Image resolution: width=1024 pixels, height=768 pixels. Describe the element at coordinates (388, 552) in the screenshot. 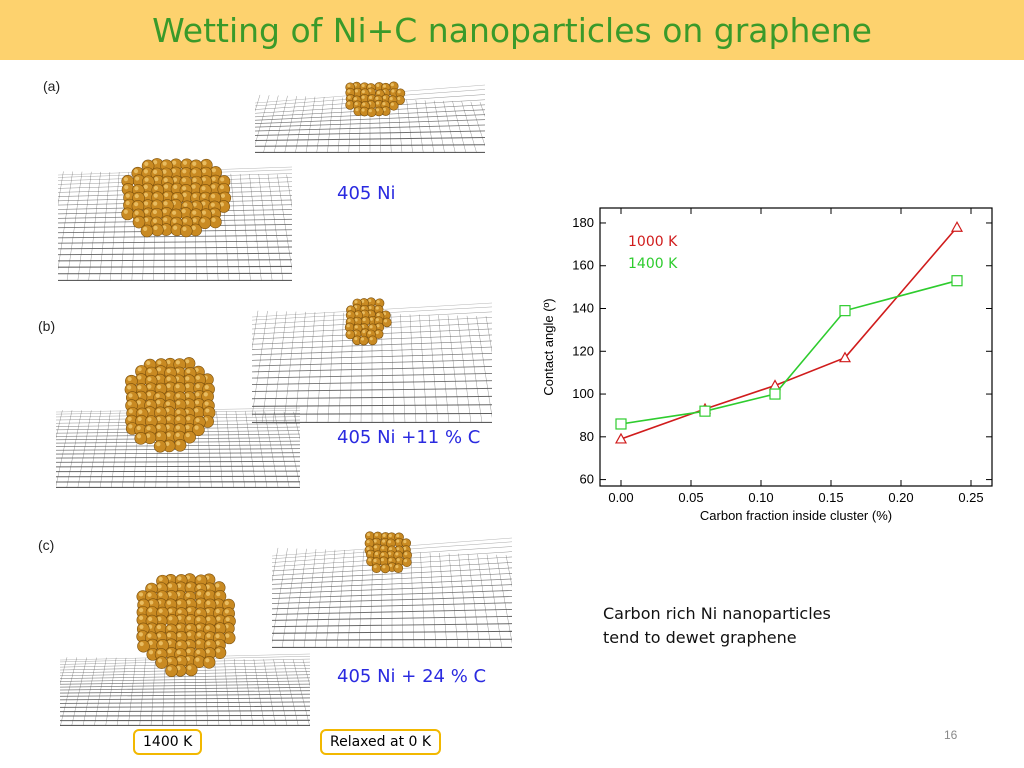

I see `nanoparticle-c-top` at that location.